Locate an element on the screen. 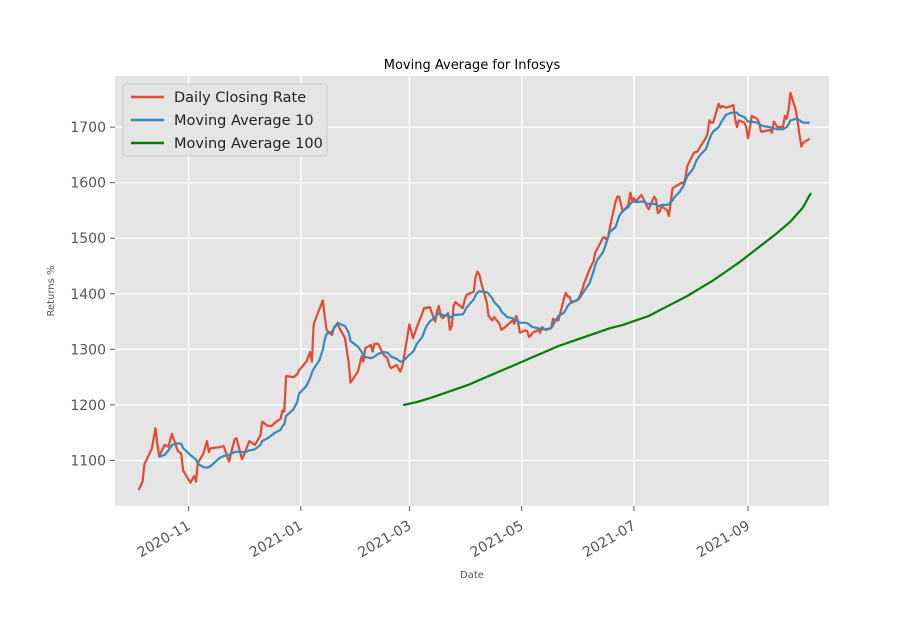 The width and height of the screenshot is (921, 633). y-tick-label: 1700 is located at coordinates (88, 128).